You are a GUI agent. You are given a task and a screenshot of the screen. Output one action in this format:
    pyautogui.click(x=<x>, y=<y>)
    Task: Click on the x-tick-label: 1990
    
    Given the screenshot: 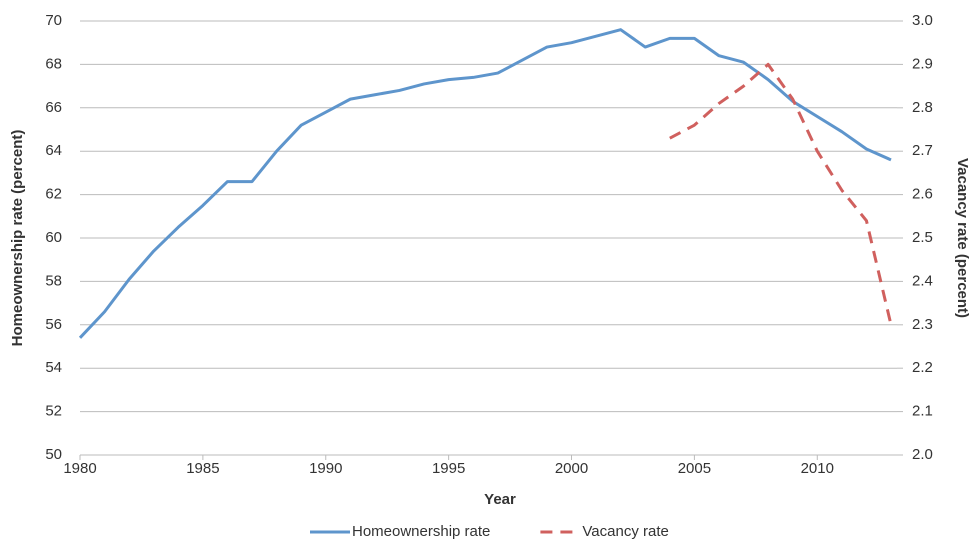 What is the action you would take?
    pyautogui.click(x=325, y=468)
    